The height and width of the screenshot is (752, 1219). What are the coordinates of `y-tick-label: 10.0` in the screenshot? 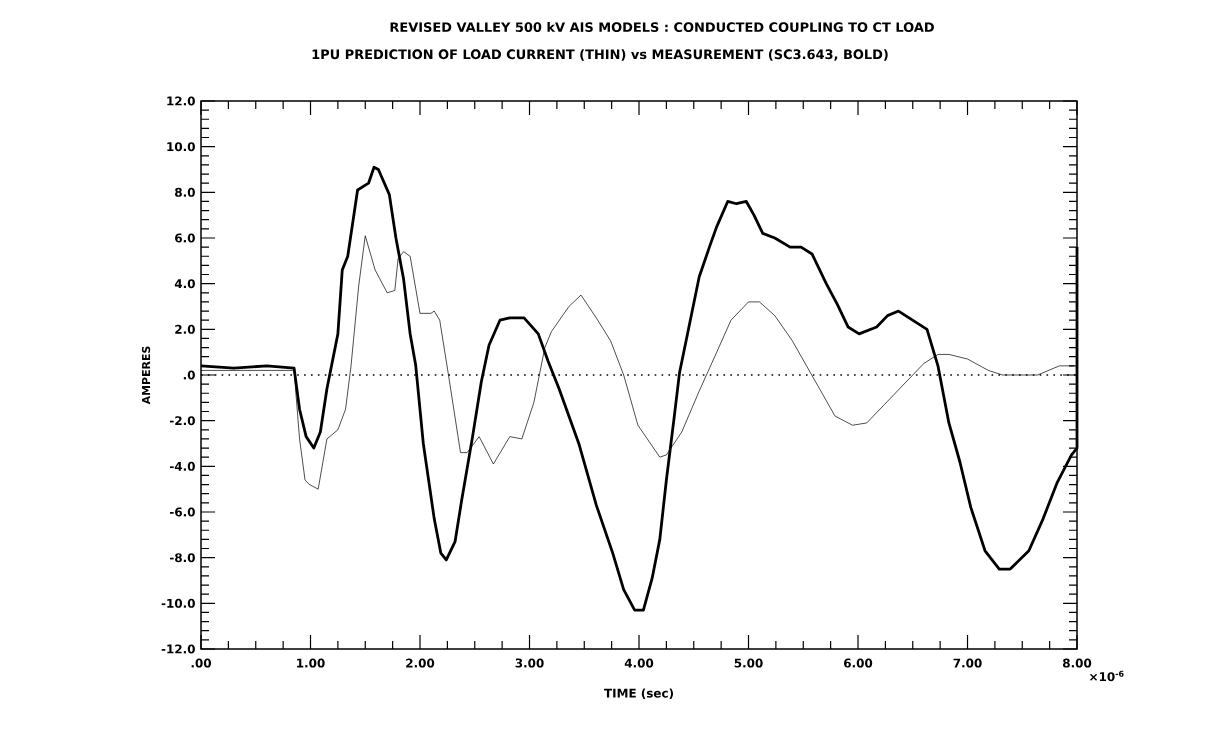 It's located at (181, 147).